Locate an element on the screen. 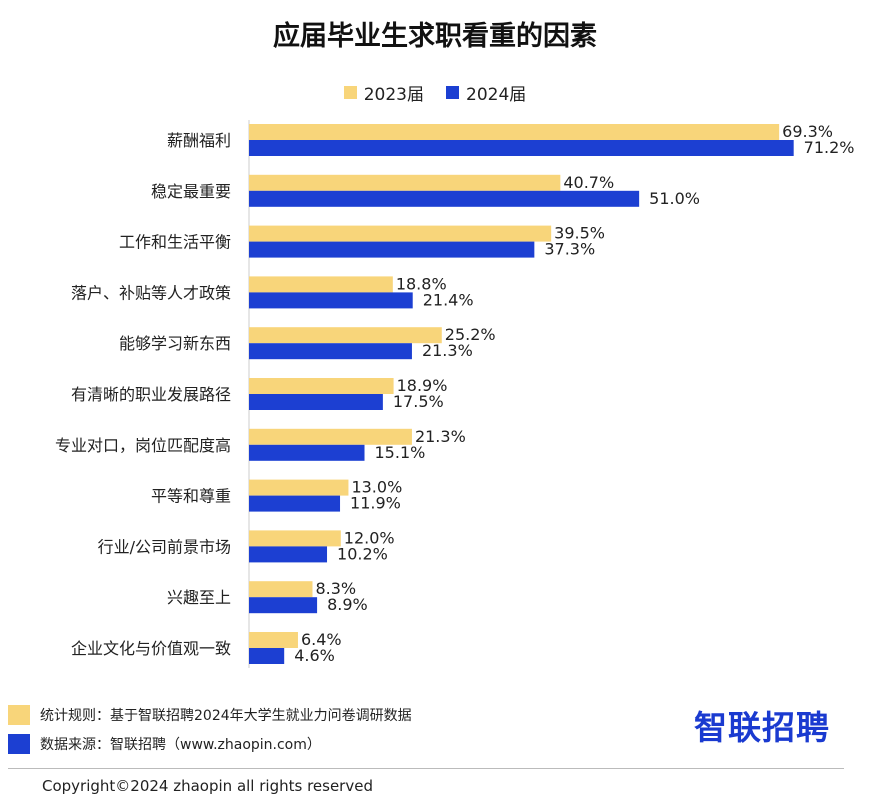  footer-note-rules: 统计规则：基于智联招聘2024年大学生就业力问卷调研数据 is located at coordinates (210, 715).